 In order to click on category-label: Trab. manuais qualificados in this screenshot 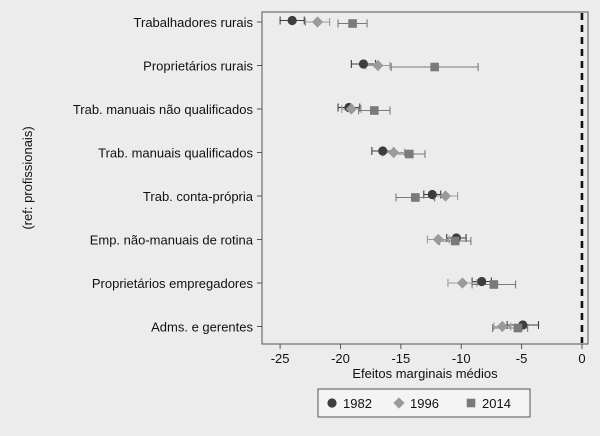, I will do `click(175, 153)`.